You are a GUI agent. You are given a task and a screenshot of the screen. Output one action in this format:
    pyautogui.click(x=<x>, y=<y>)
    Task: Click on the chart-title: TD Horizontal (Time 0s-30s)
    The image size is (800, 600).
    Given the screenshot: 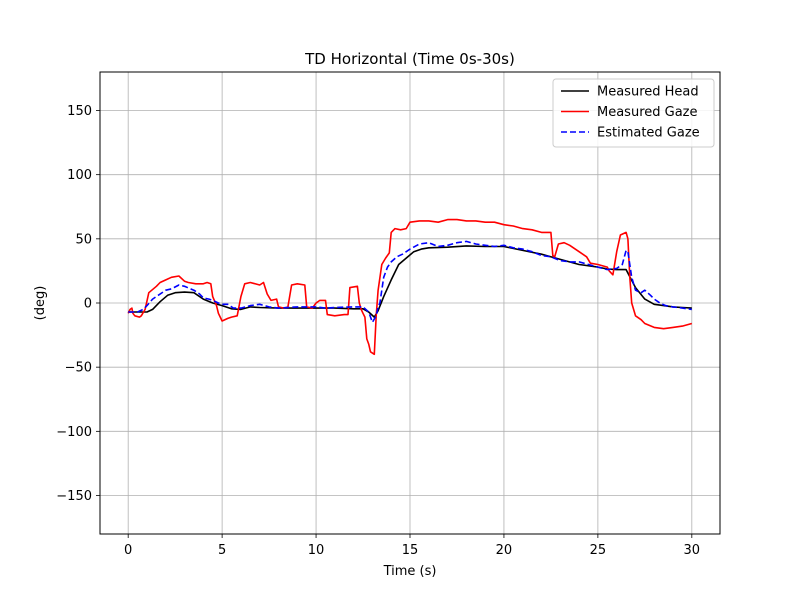 What is the action you would take?
    pyautogui.click(x=409, y=59)
    